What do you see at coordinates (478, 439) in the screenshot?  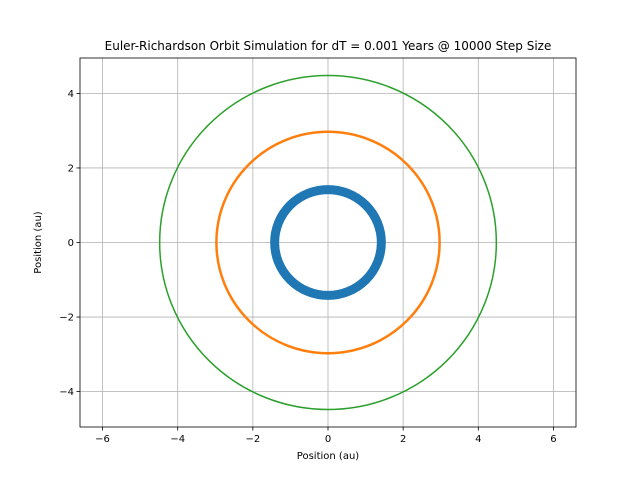 I see `x-tick-label: 4` at bounding box center [478, 439].